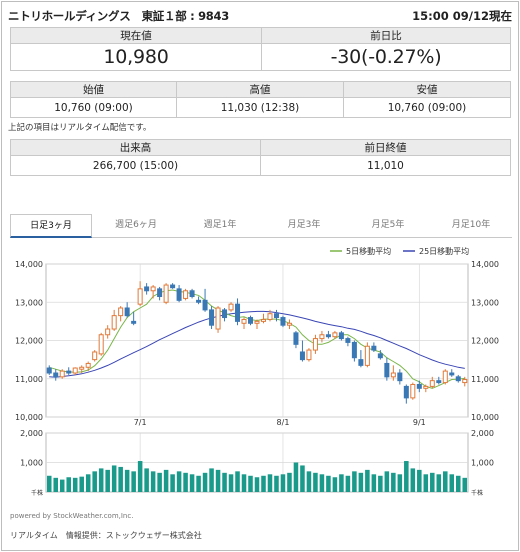  Describe the element at coordinates (37, 493) in the screenshot. I see `vol-unit-left: 千株` at that location.